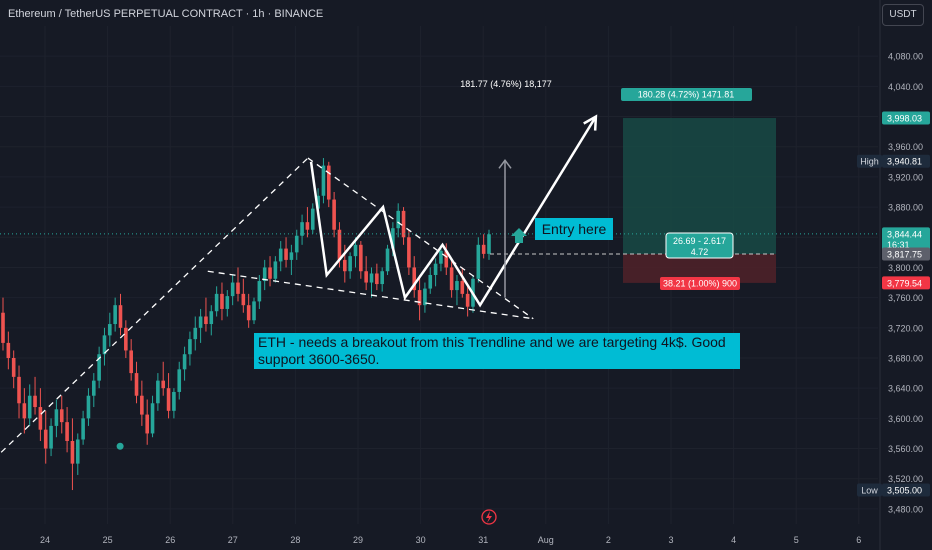  I want to click on y-tick-label: 4,080.00, so click(905, 57).